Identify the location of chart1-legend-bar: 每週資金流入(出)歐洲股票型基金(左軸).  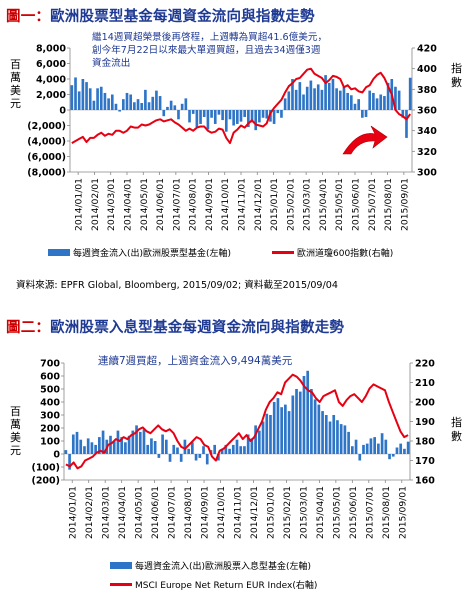
(139, 252).